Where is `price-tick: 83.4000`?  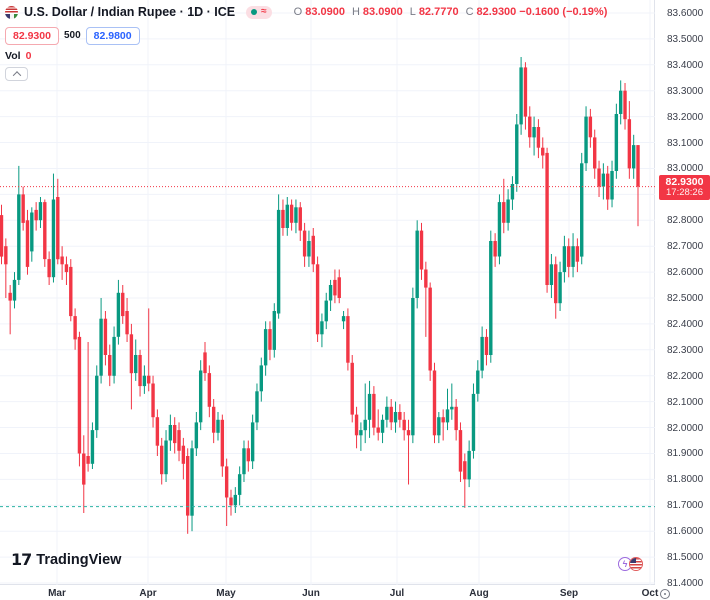
price-tick: 83.4000 is located at coordinates (685, 65).